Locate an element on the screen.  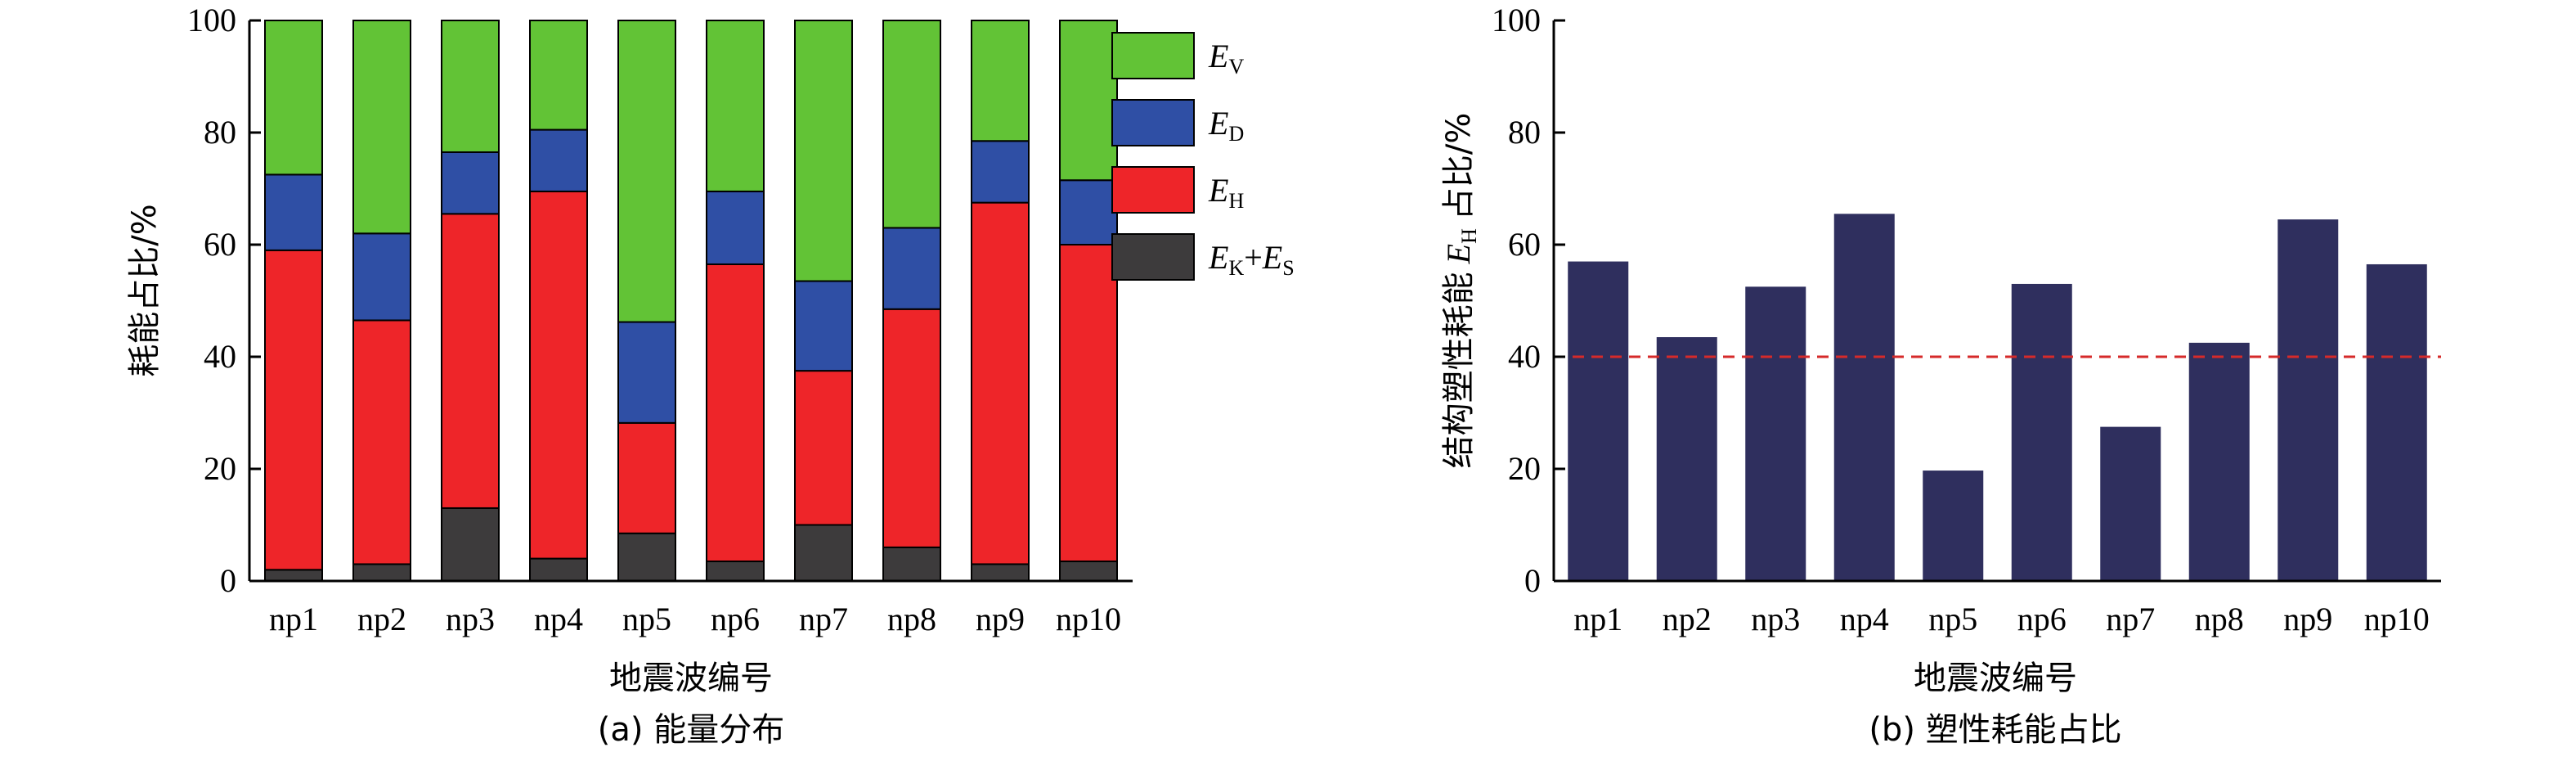
chart-b-bar-np9 is located at coordinates (2308, 400).